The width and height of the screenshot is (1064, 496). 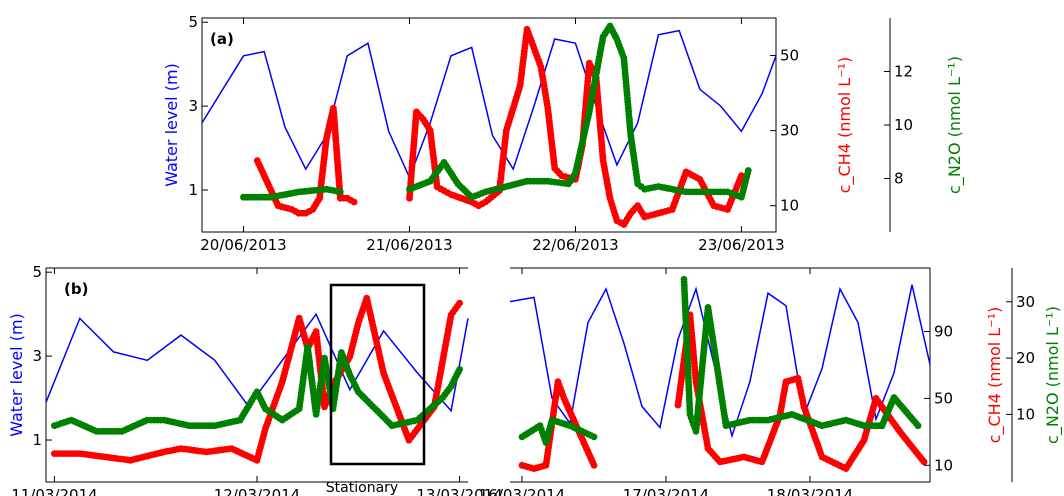 What do you see at coordinates (741, 245) in the screenshot?
I see `x-tick-label: 23/06/2013` at bounding box center [741, 245].